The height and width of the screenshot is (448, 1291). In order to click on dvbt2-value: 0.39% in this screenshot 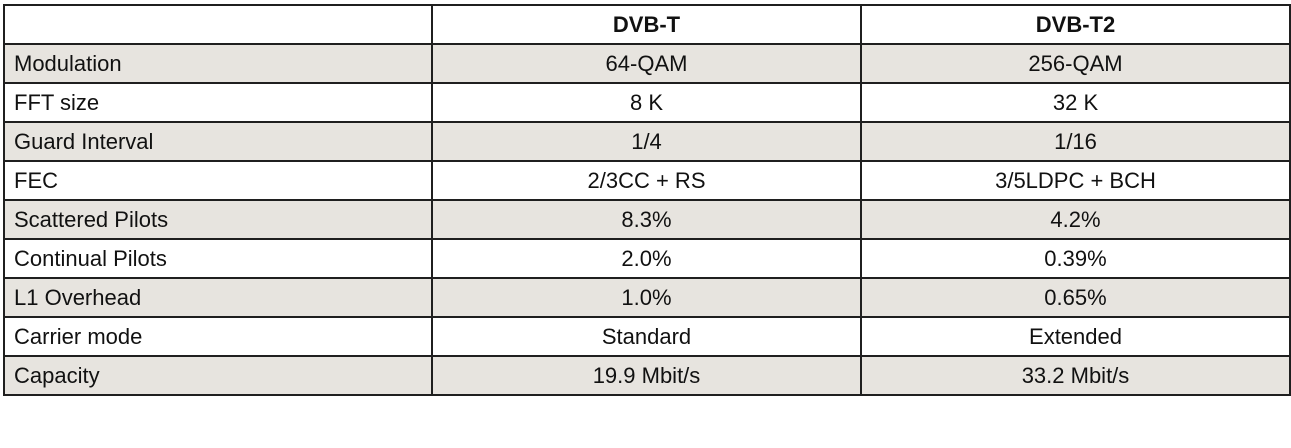, I will do `click(1075, 258)`.